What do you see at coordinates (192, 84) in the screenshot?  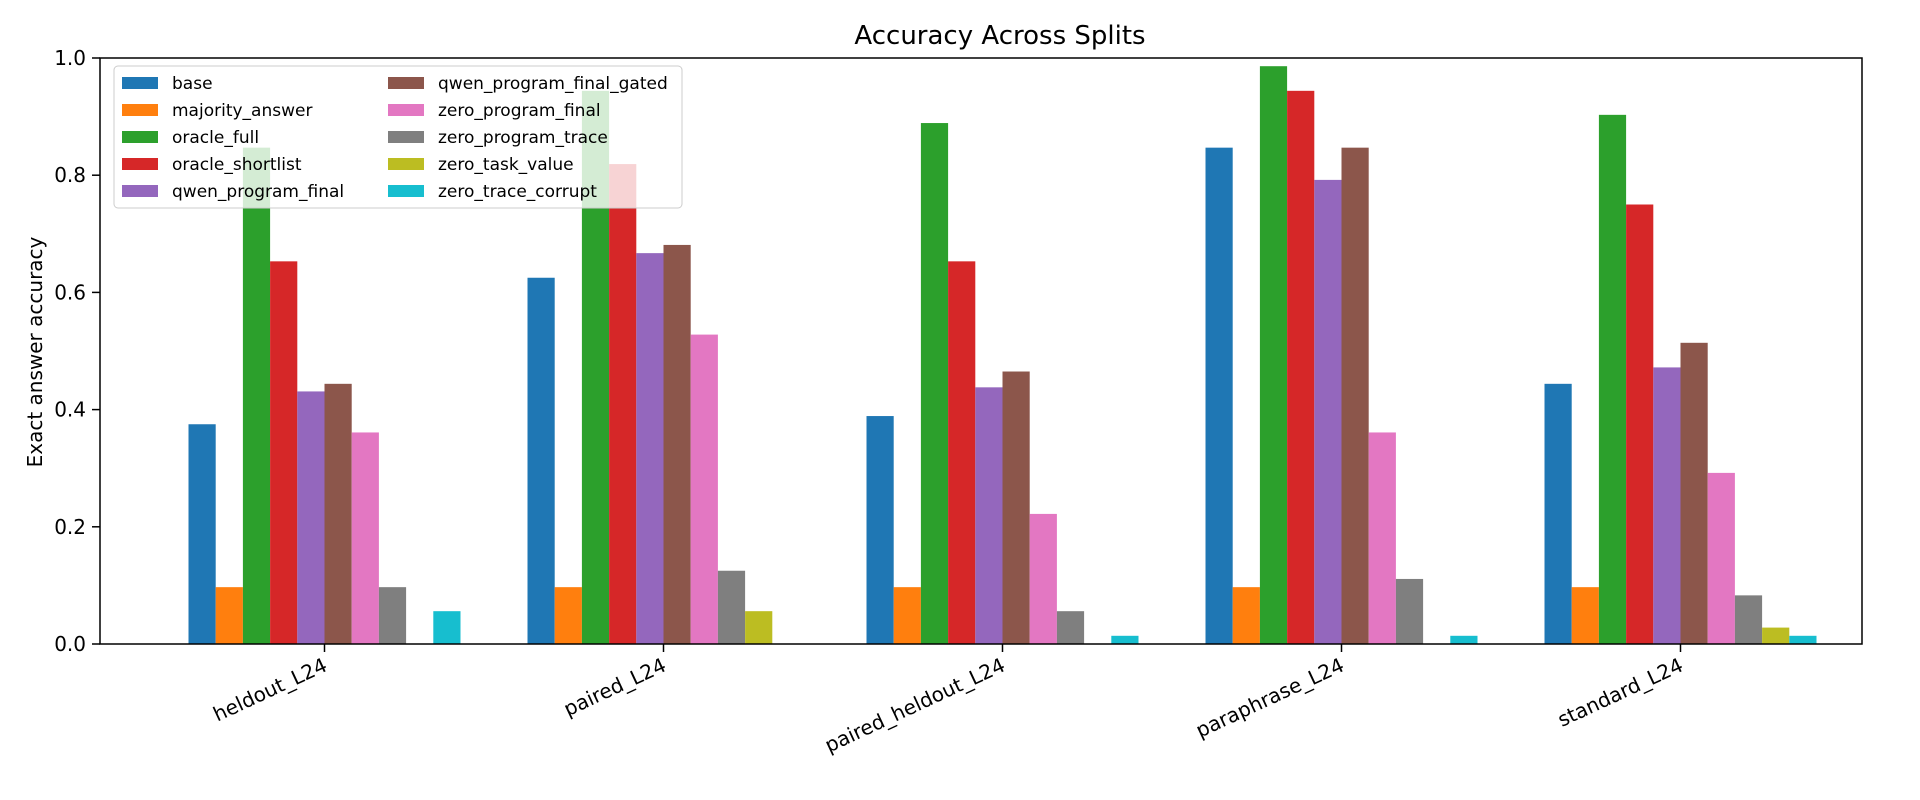 I see `legend-label-base: base` at bounding box center [192, 84].